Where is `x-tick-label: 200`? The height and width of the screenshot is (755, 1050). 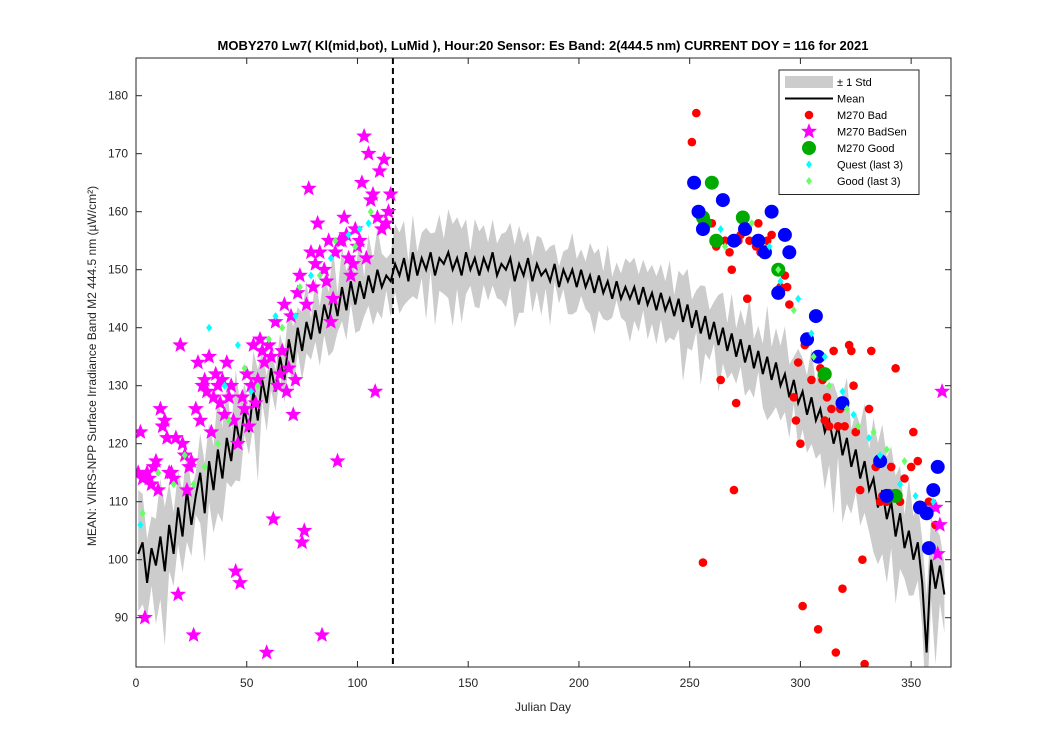 x-tick-label: 200 is located at coordinates (579, 683).